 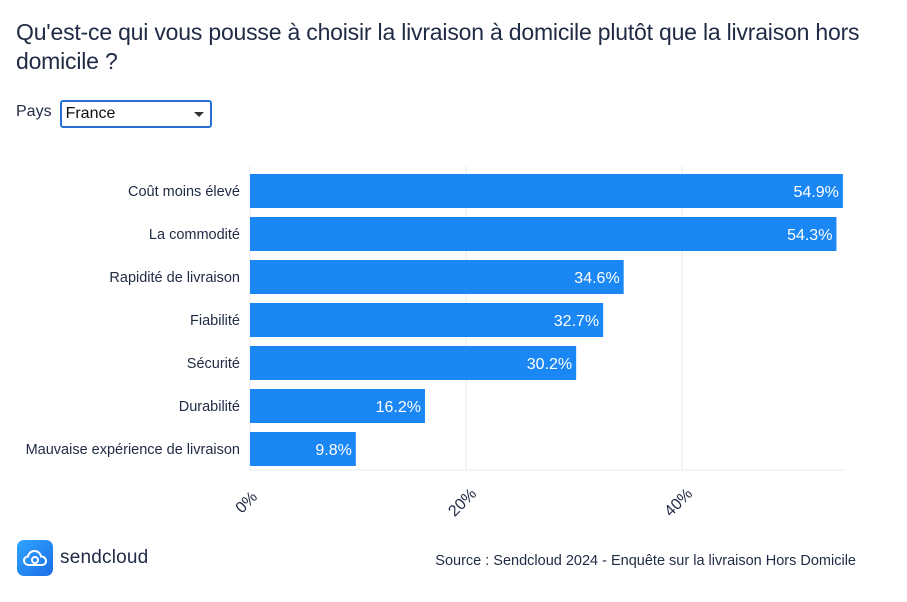 I want to click on data-label: 16.2%, so click(x=398, y=407).